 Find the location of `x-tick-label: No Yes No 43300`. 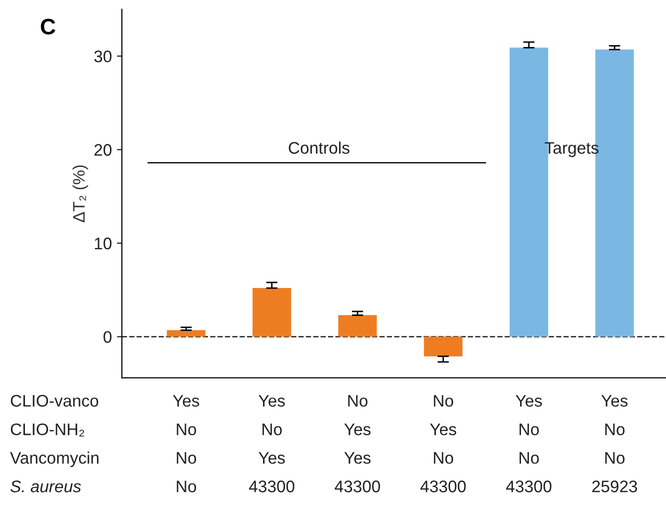

x-tick-label: No Yes No 43300 is located at coordinates (443, 443).